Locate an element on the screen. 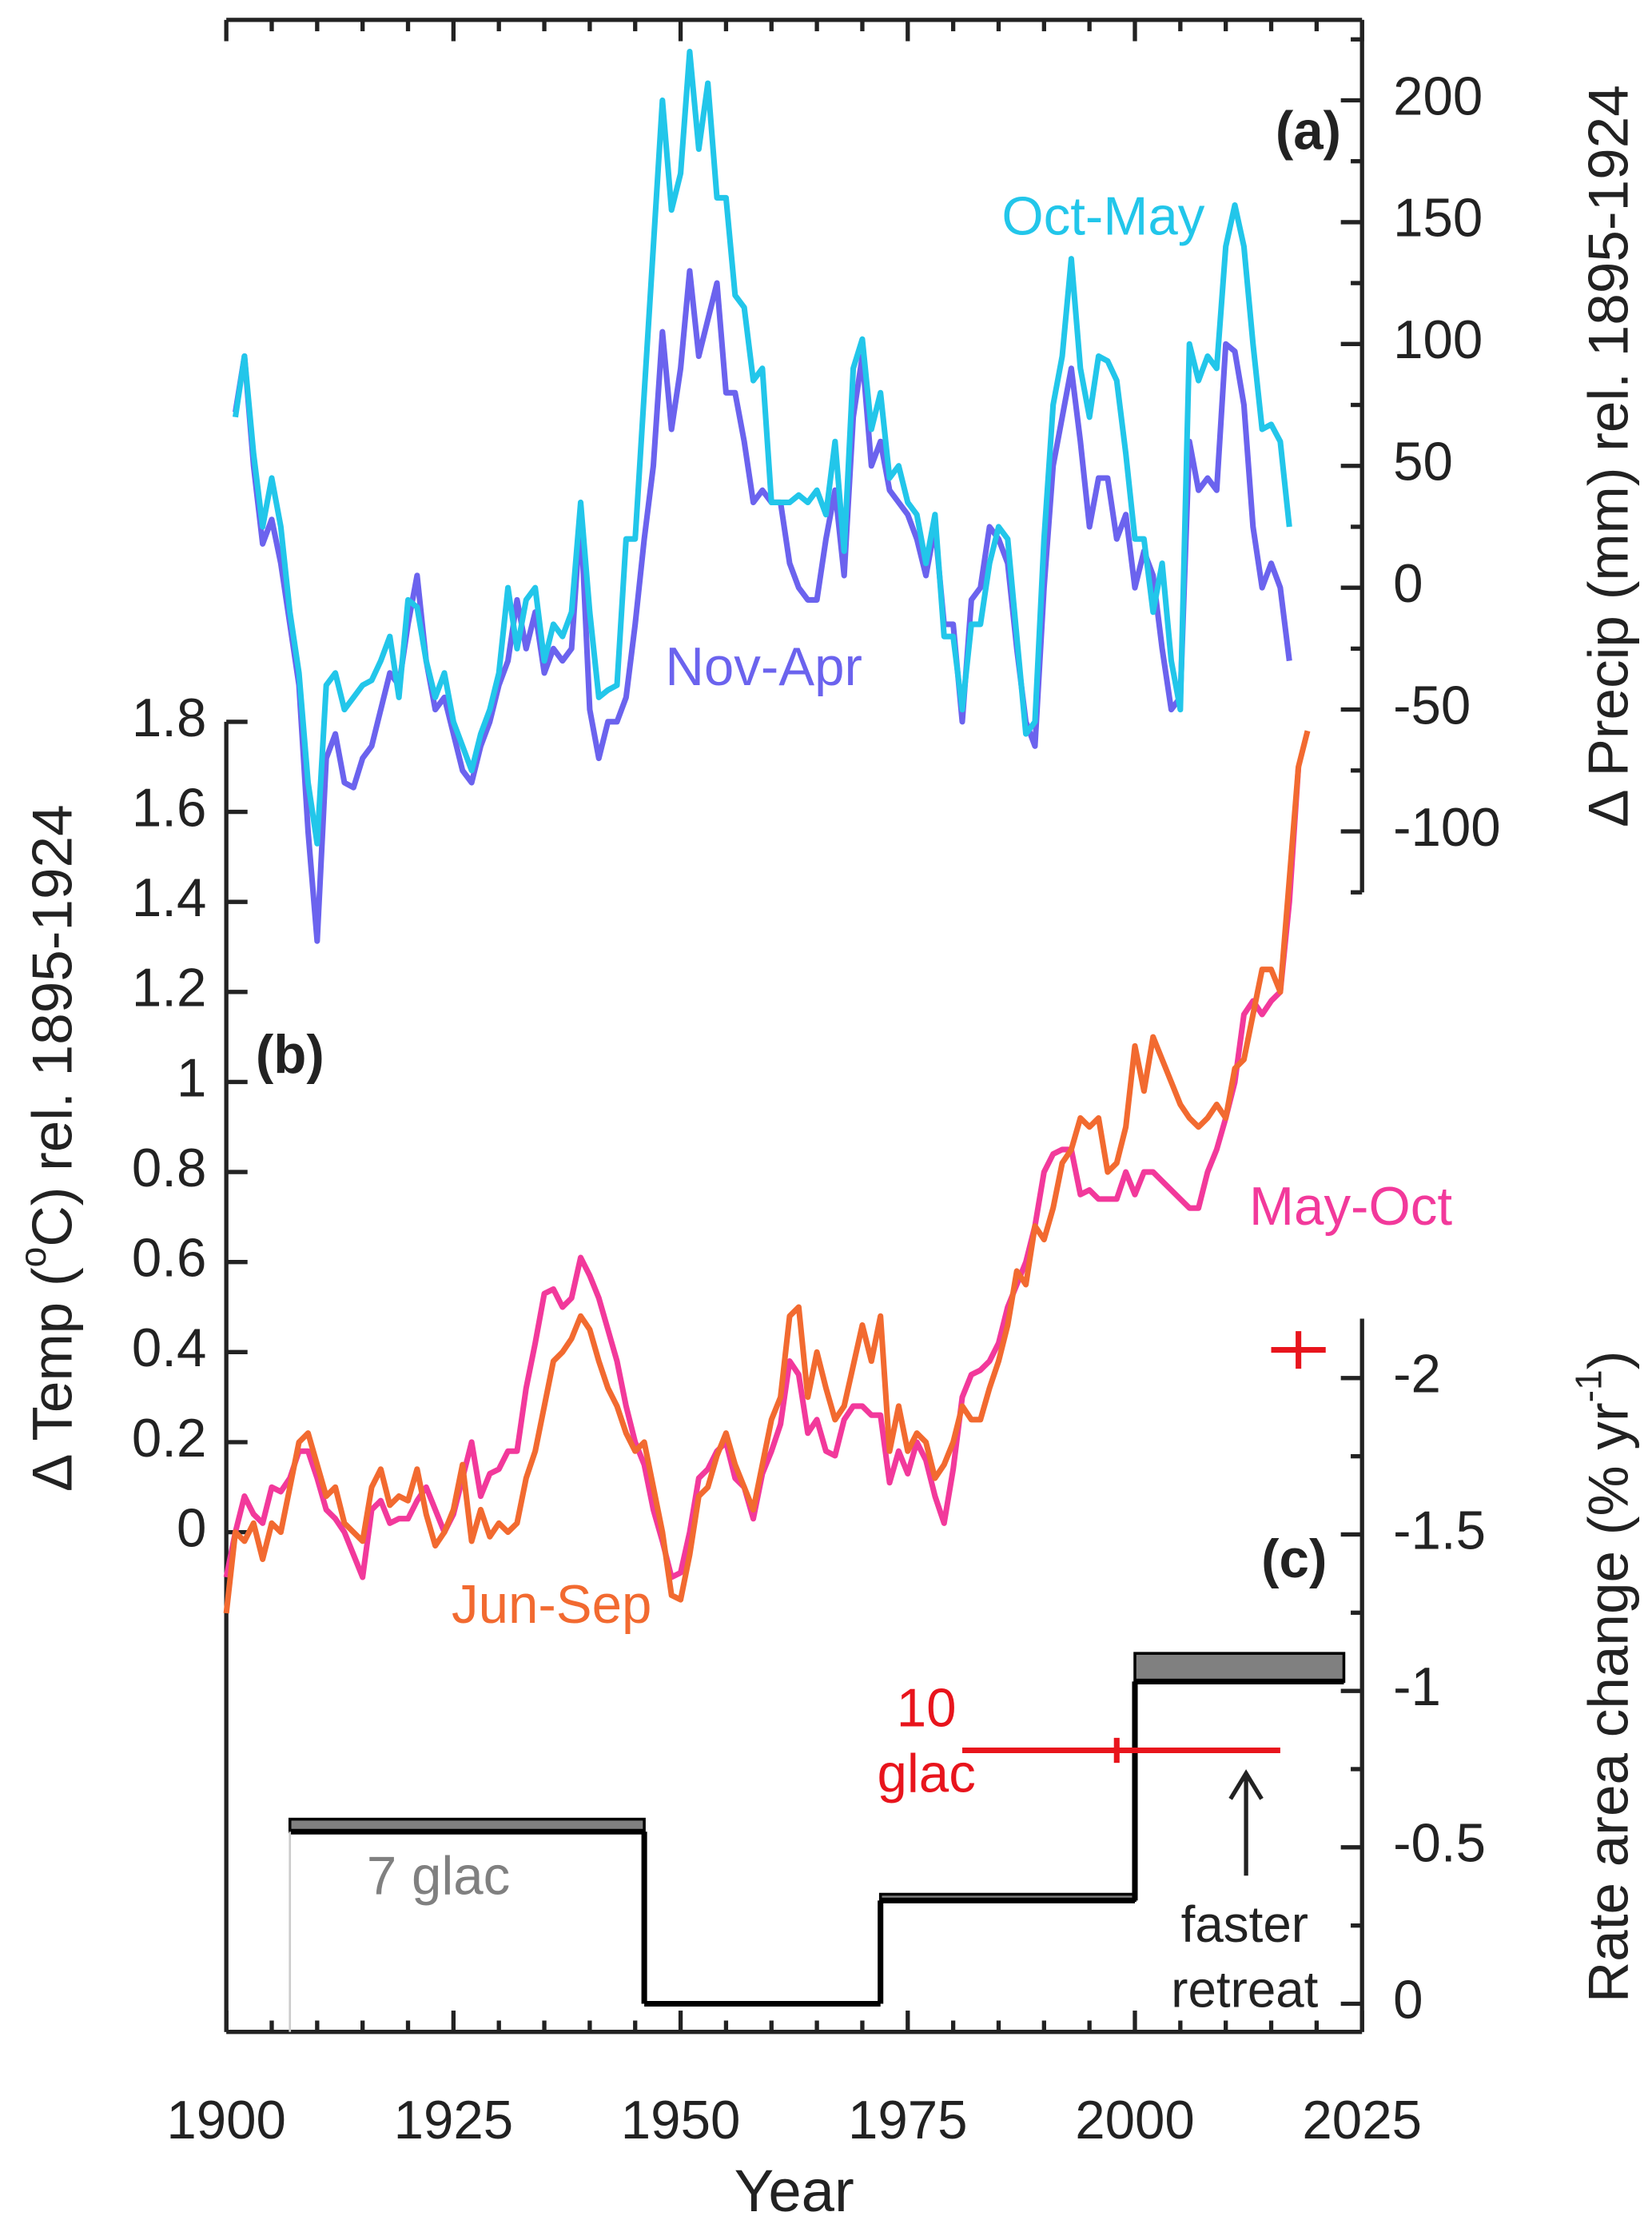 Image resolution: width=1652 pixels, height=2228 pixels. y-axis-label: Rate area change (% yr-1) is located at coordinates (1604, 1677).